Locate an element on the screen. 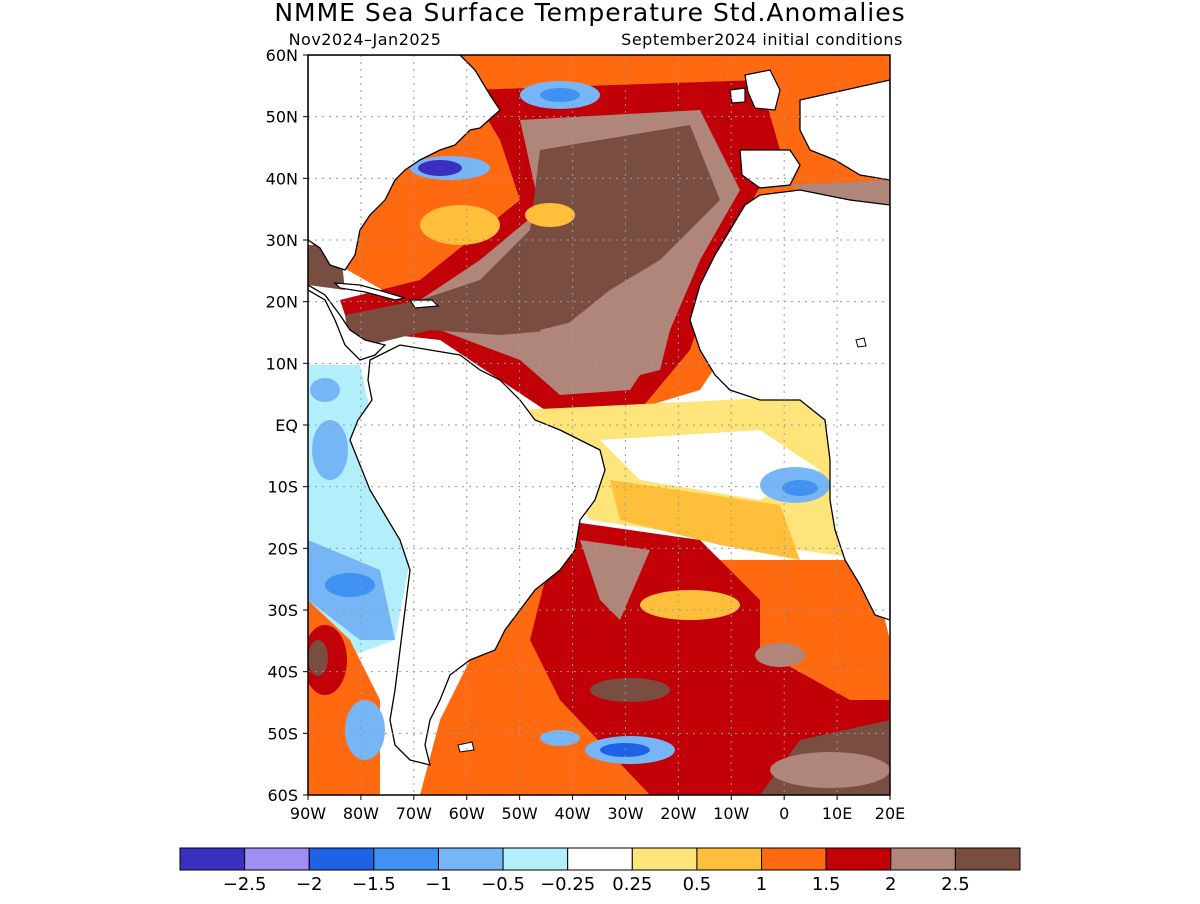 This screenshot has height=904, width=1200. lon-tick-label: 10W is located at coordinates (731, 813).